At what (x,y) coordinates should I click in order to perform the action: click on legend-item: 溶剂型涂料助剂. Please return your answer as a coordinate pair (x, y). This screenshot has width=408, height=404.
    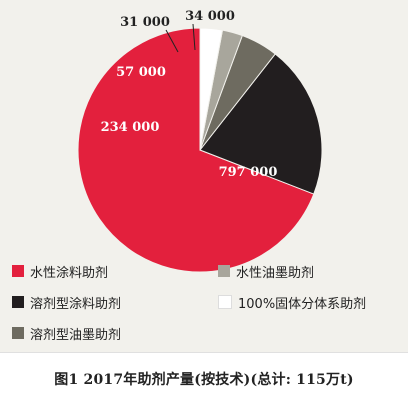
    Looking at the image, I should click on (67, 302).